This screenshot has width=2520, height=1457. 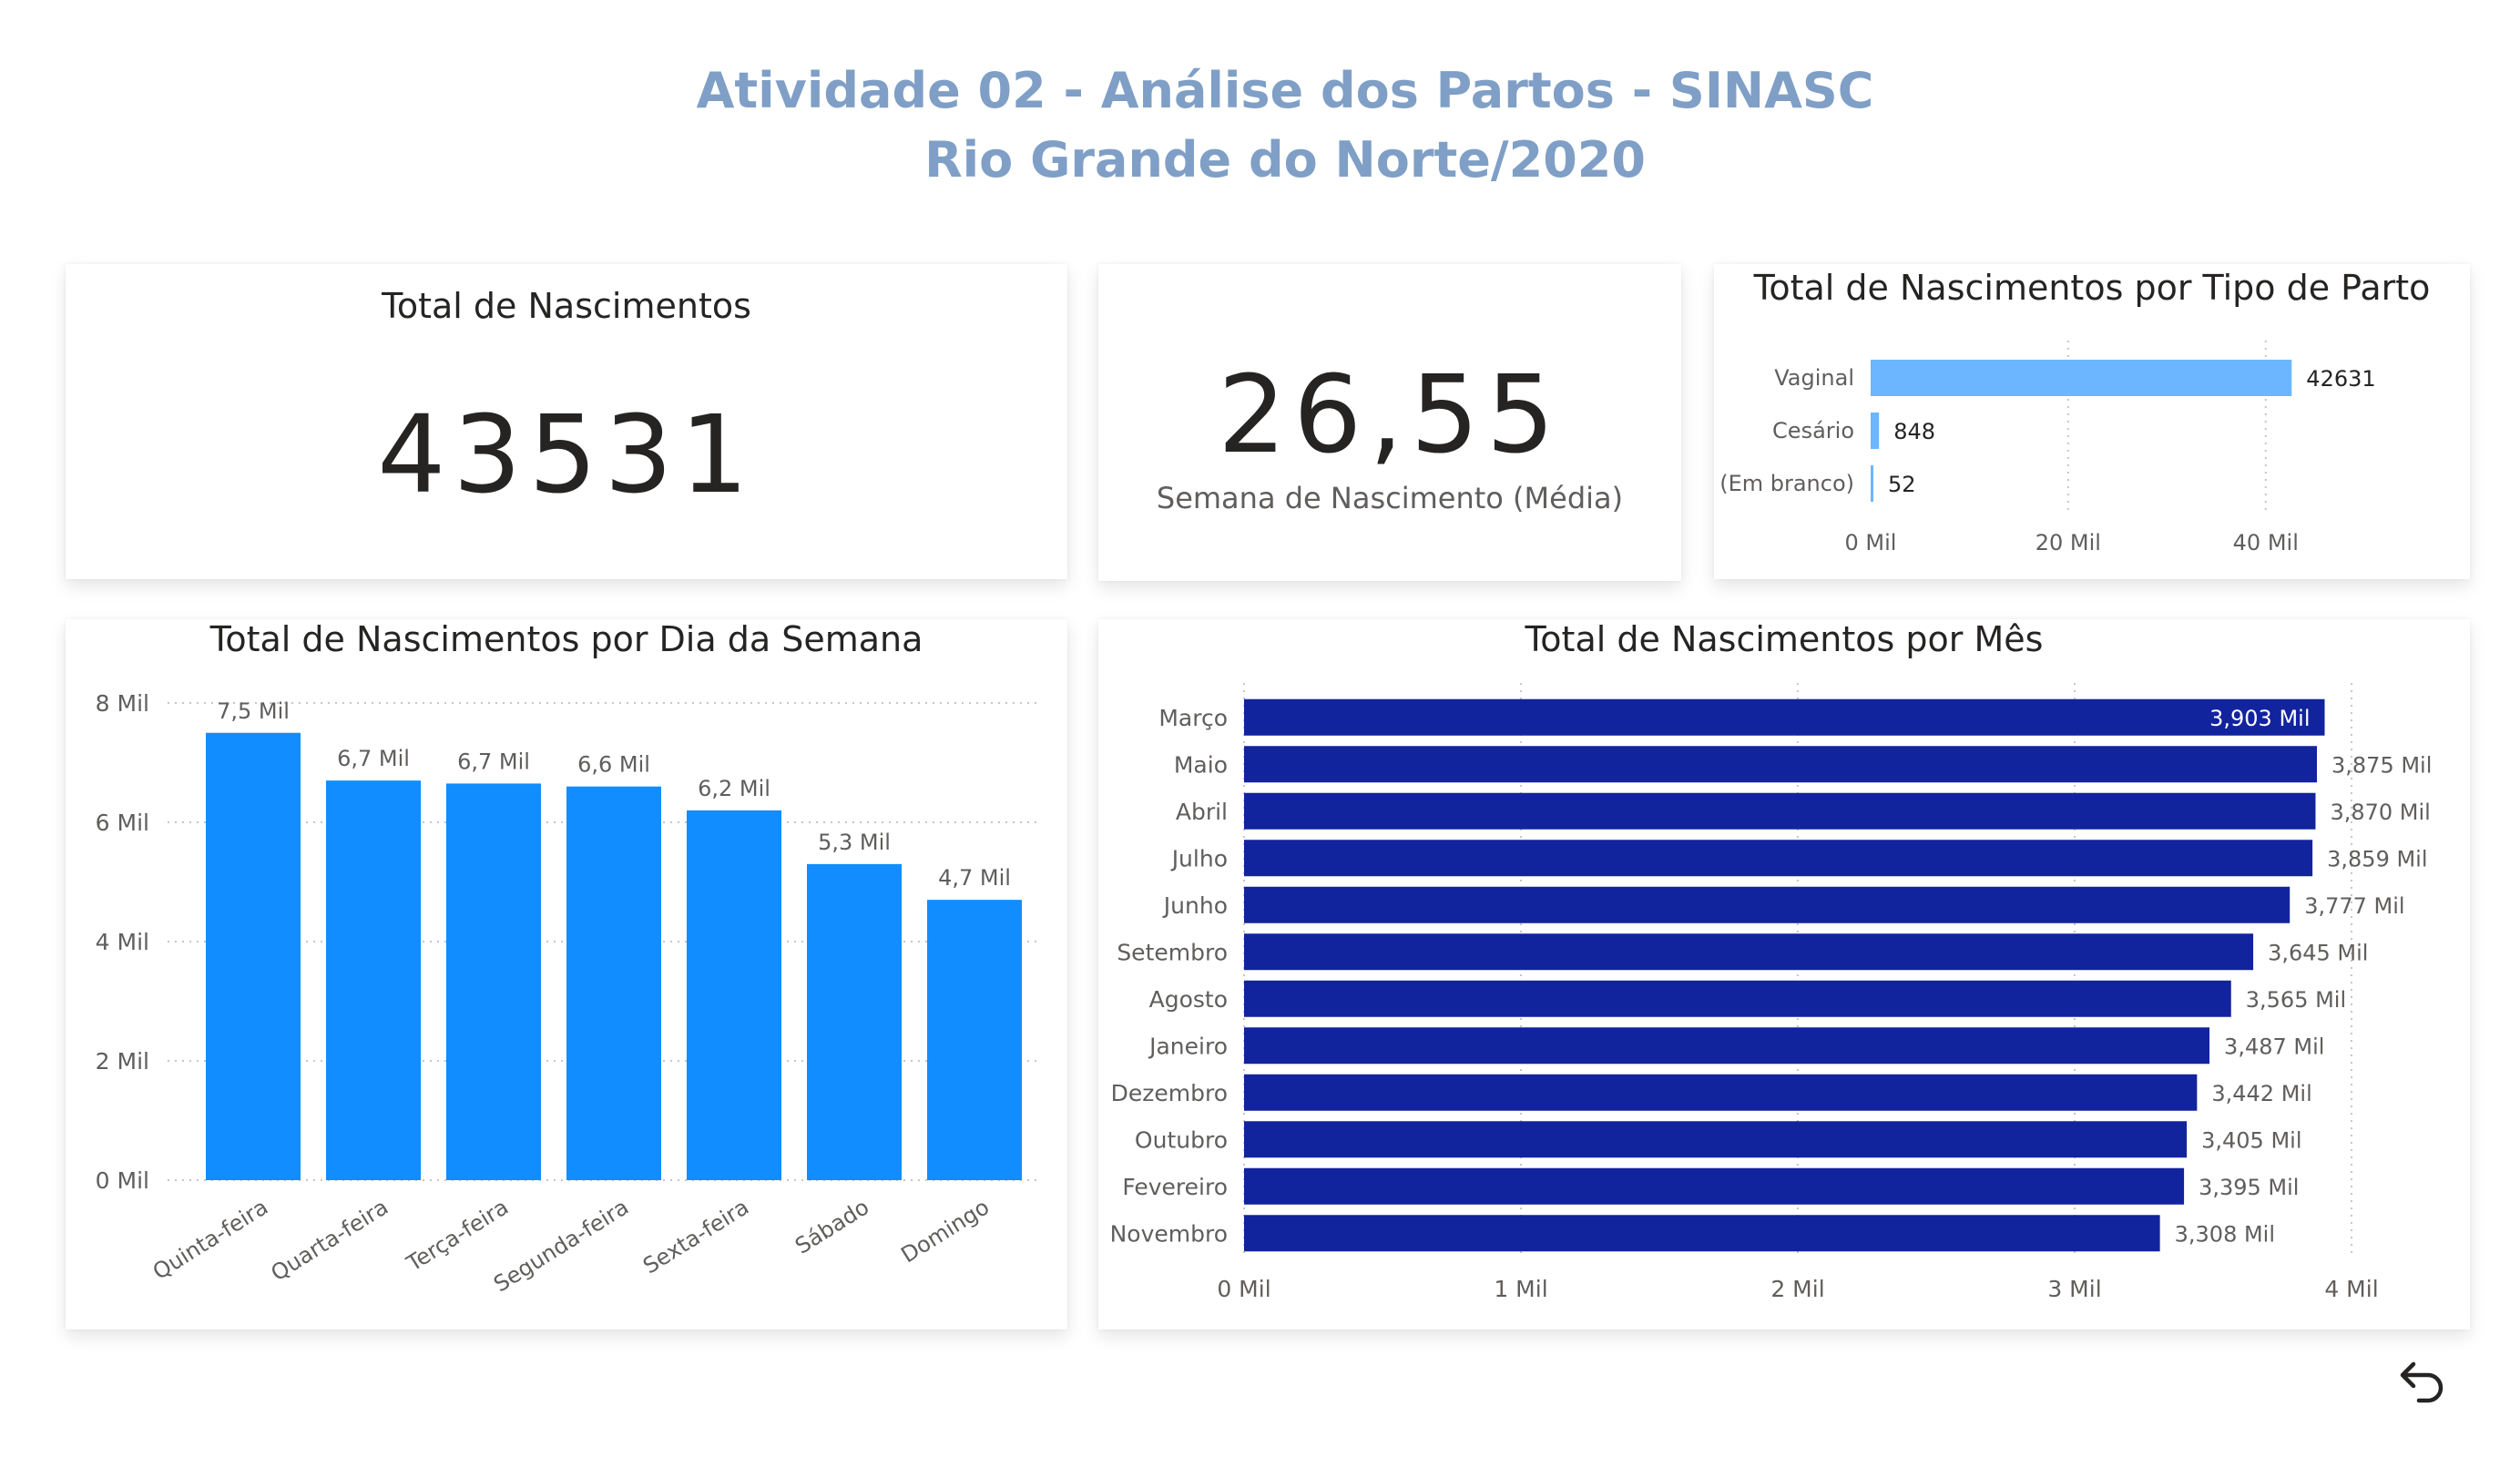 What do you see at coordinates (2225, 1234) in the screenshot?
I see `data-label: 3,308 Mil` at bounding box center [2225, 1234].